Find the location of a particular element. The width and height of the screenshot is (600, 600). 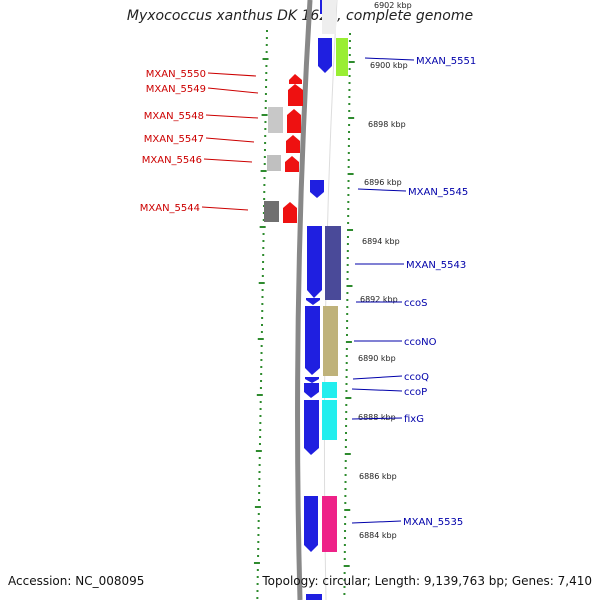

reverse-strand-genes is located at coordinates (293, 148).